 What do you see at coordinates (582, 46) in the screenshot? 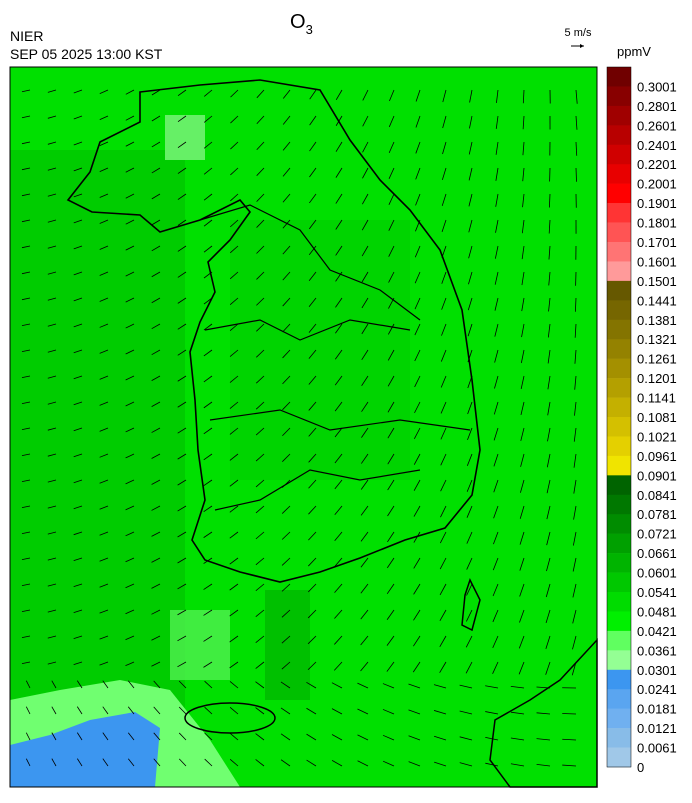
I see `wind-scale-arrowhead` at bounding box center [582, 46].